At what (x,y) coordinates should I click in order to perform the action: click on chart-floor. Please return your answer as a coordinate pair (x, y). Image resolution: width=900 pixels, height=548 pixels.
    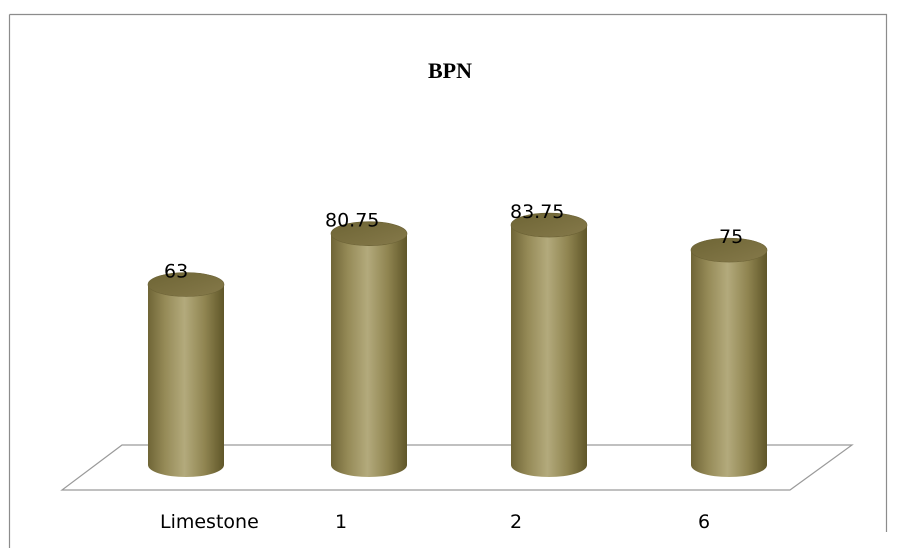
    Looking at the image, I should click on (457, 467).